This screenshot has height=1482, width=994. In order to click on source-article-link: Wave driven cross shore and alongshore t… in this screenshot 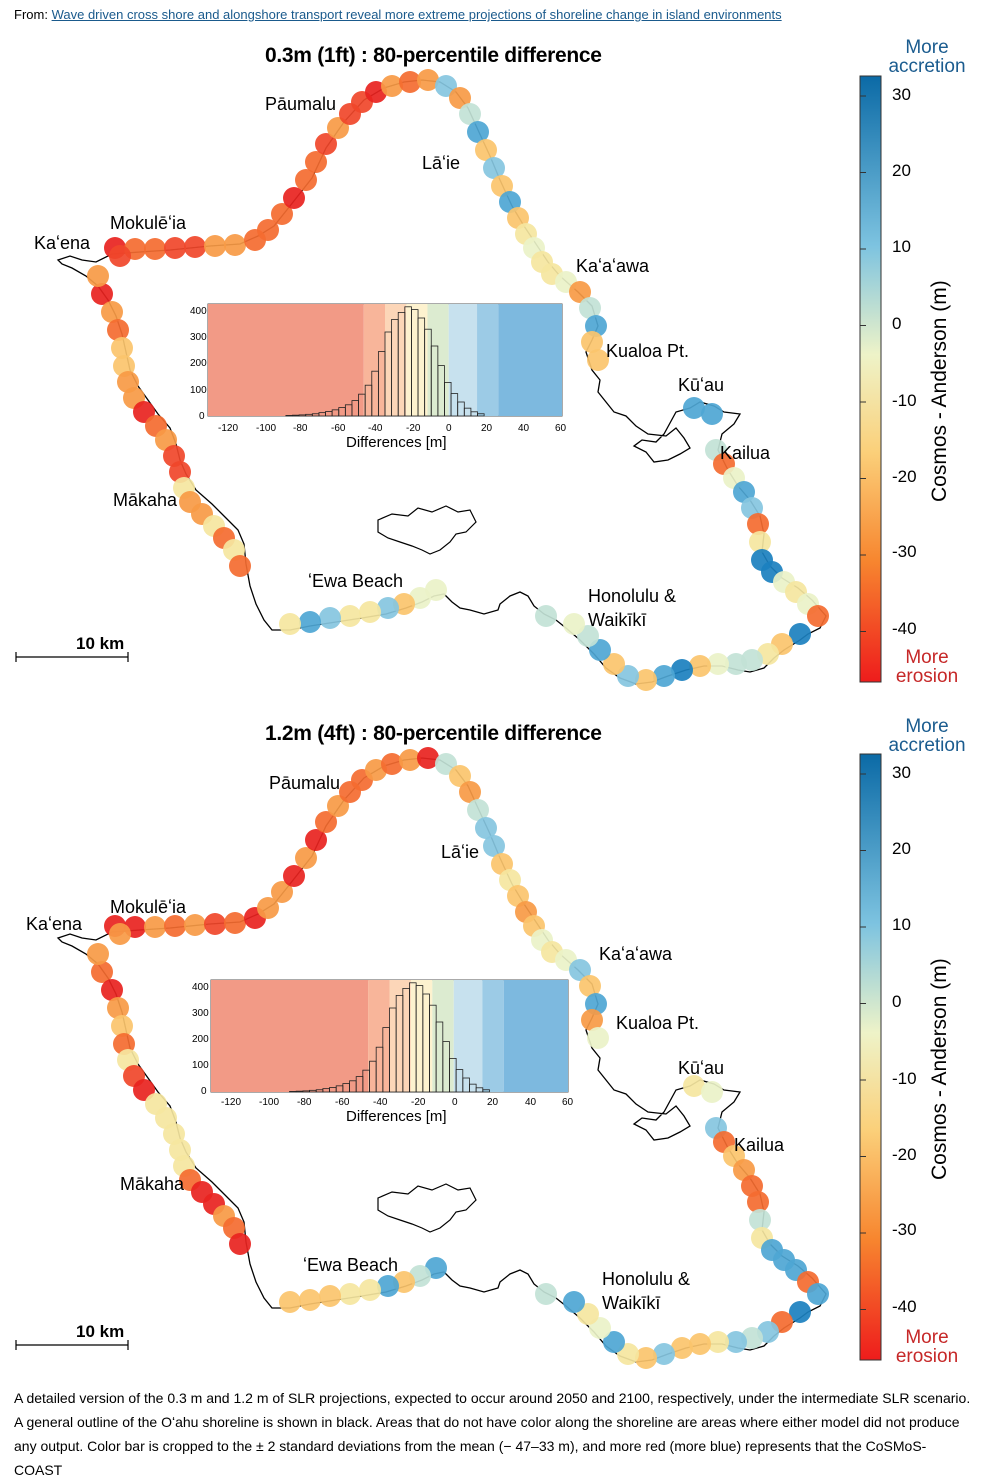, I will do `click(416, 14)`.